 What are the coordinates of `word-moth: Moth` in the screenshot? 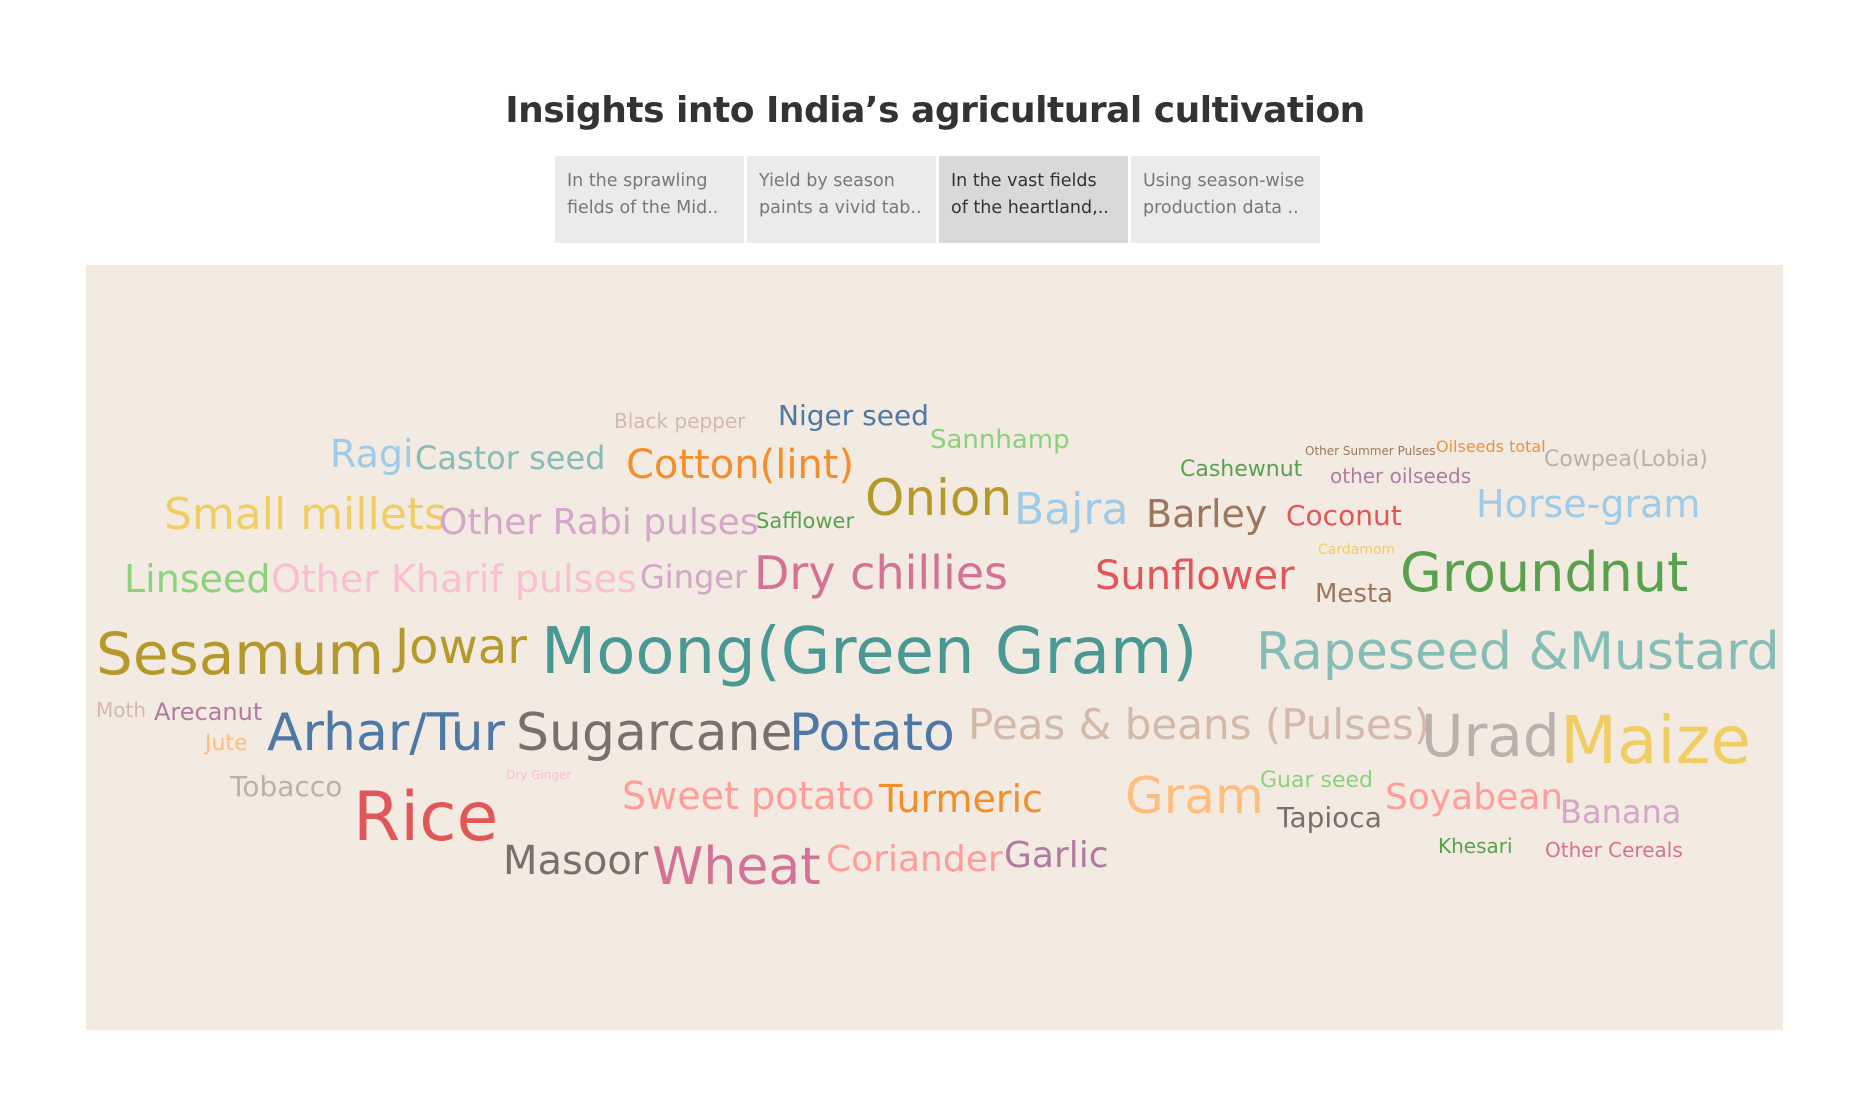 It's located at (121, 710).